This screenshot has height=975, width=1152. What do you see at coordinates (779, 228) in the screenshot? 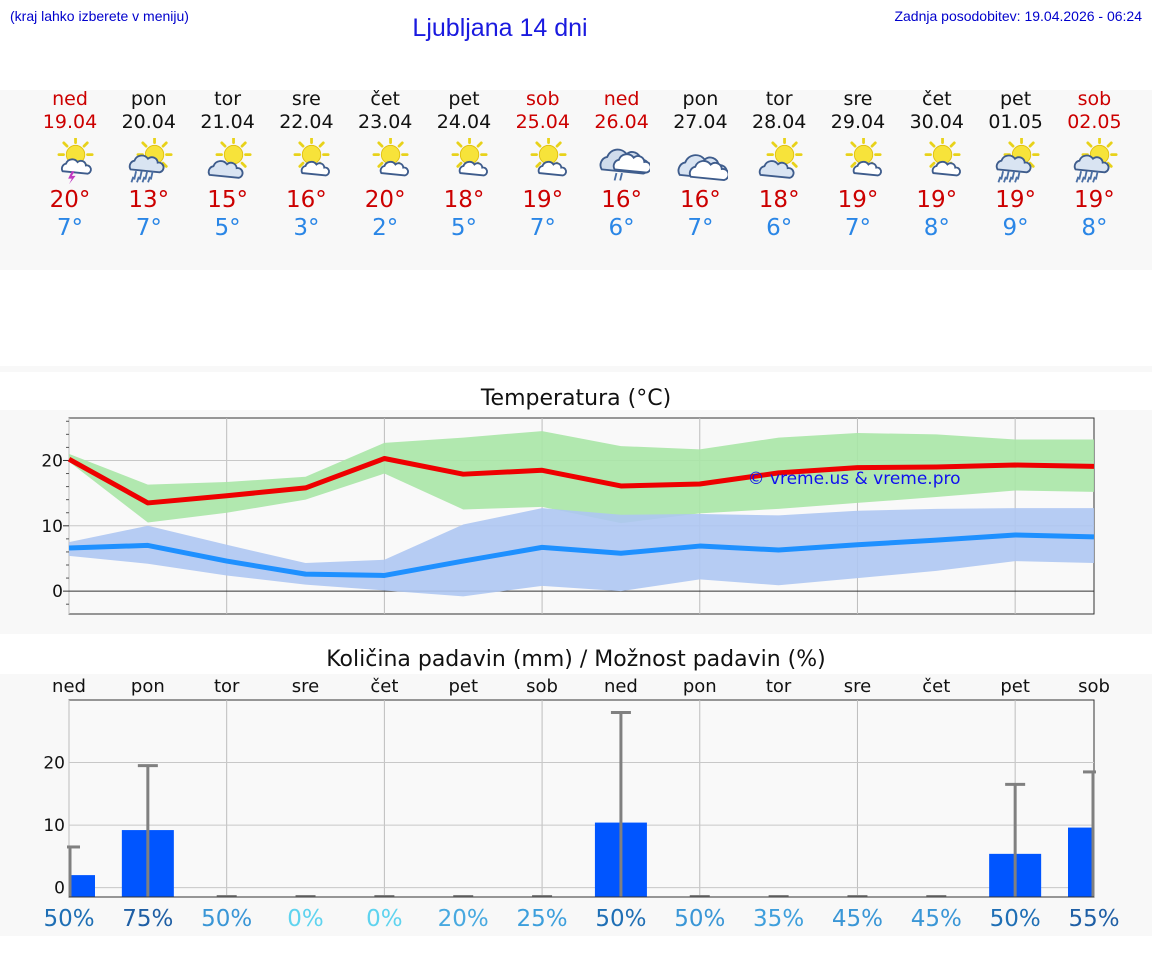
I see `min-temperature: 6°` at bounding box center [779, 228].